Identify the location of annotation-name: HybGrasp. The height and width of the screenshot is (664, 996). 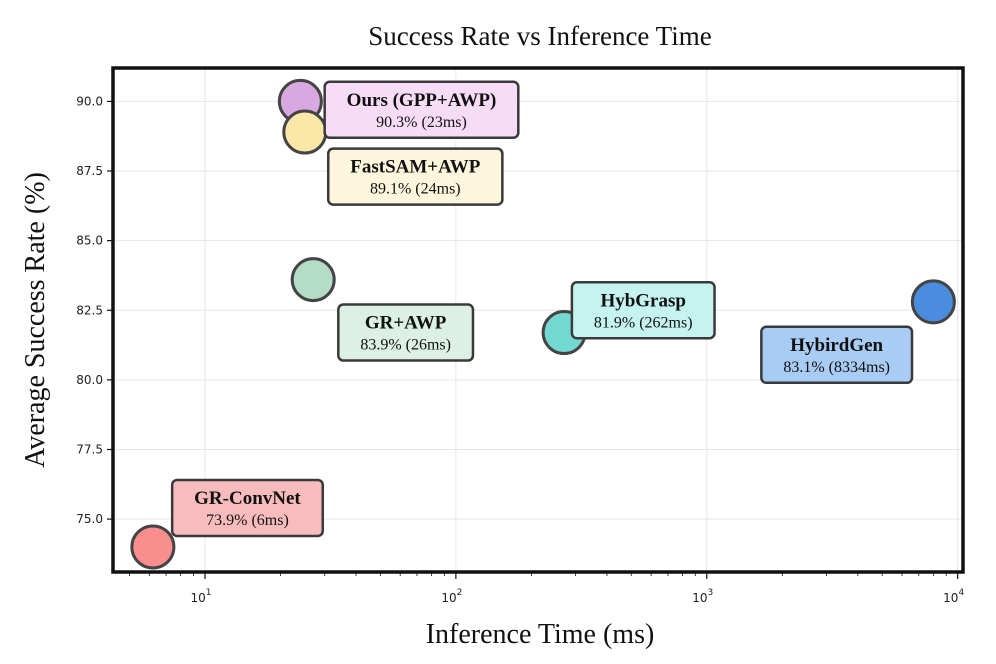
(643, 300).